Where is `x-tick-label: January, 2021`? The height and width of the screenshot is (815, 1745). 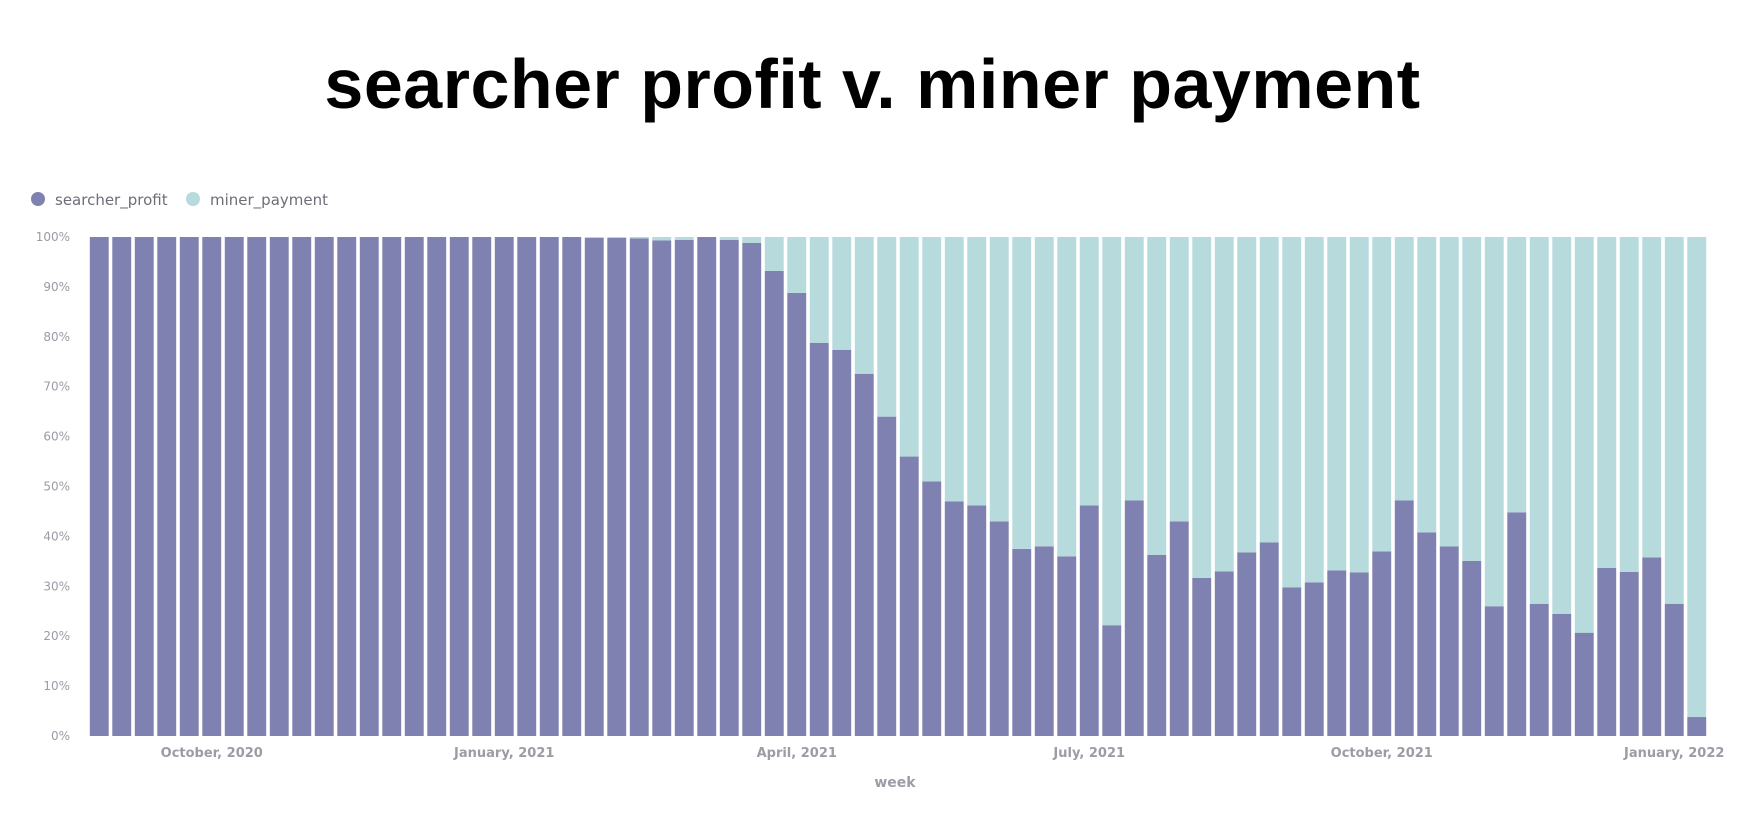
x-tick-label: January, 2021 is located at coordinates (503, 753).